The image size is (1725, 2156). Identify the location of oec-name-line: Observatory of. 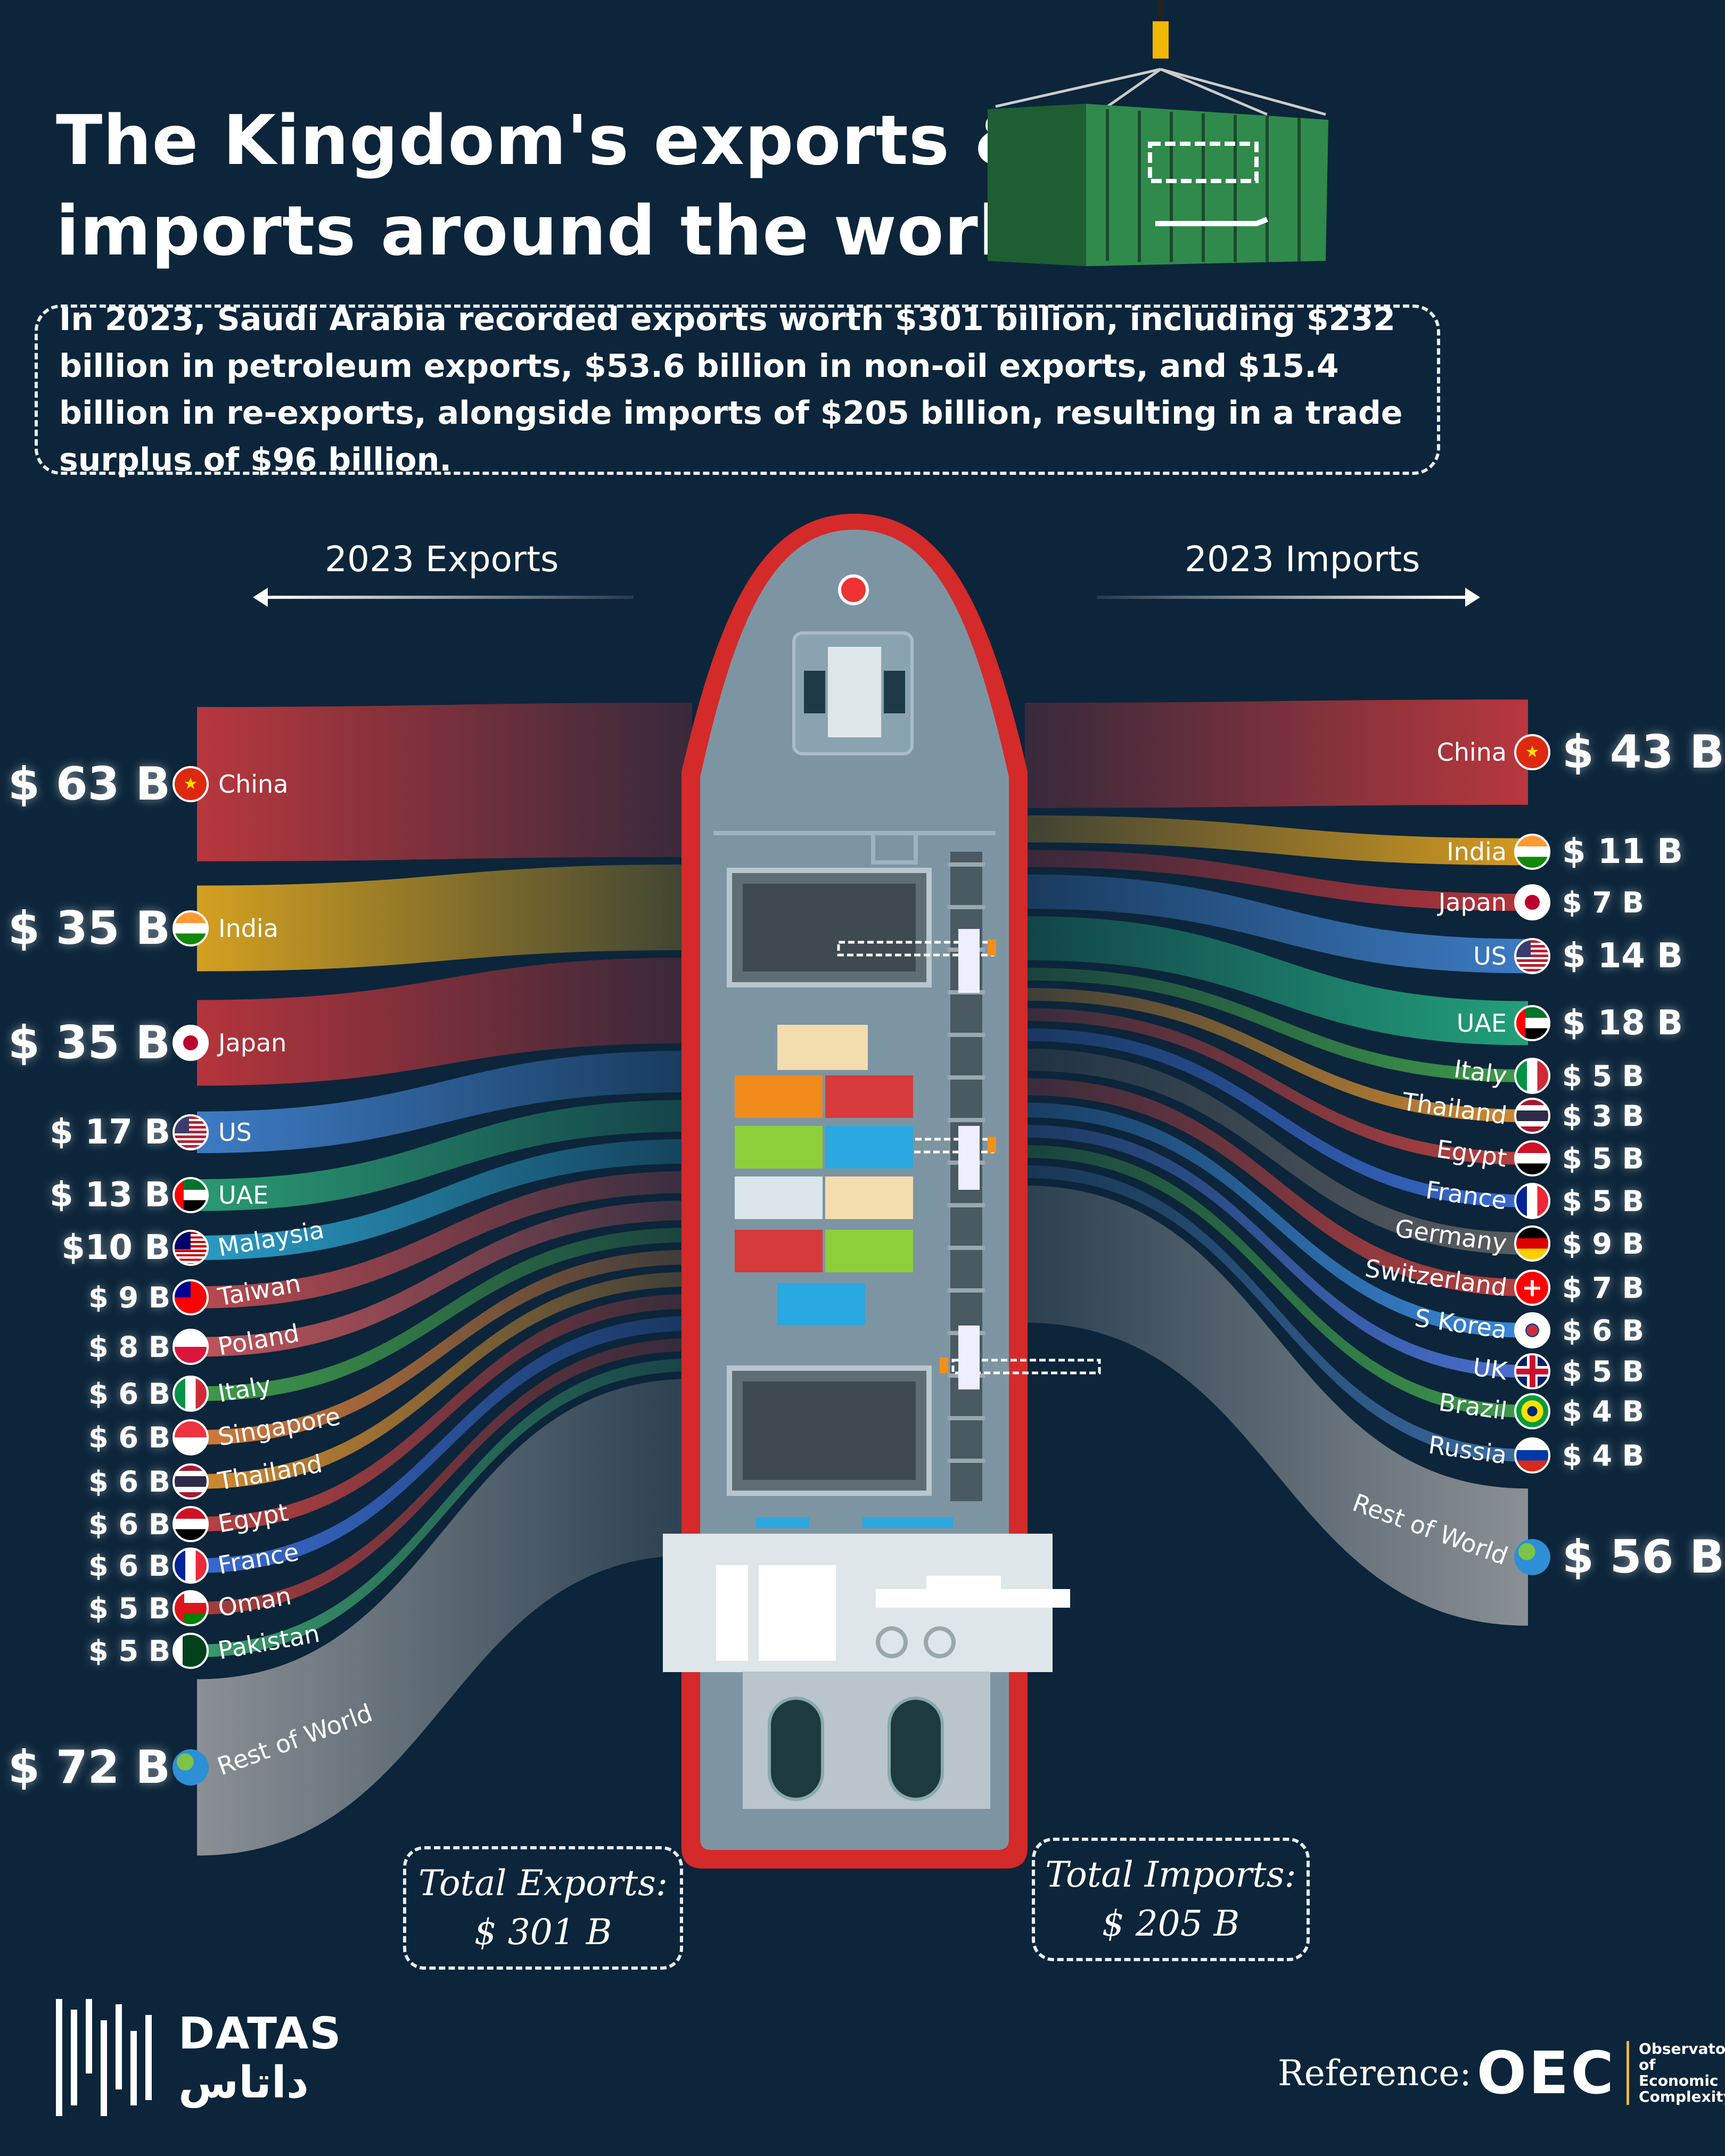
(1682, 2056).